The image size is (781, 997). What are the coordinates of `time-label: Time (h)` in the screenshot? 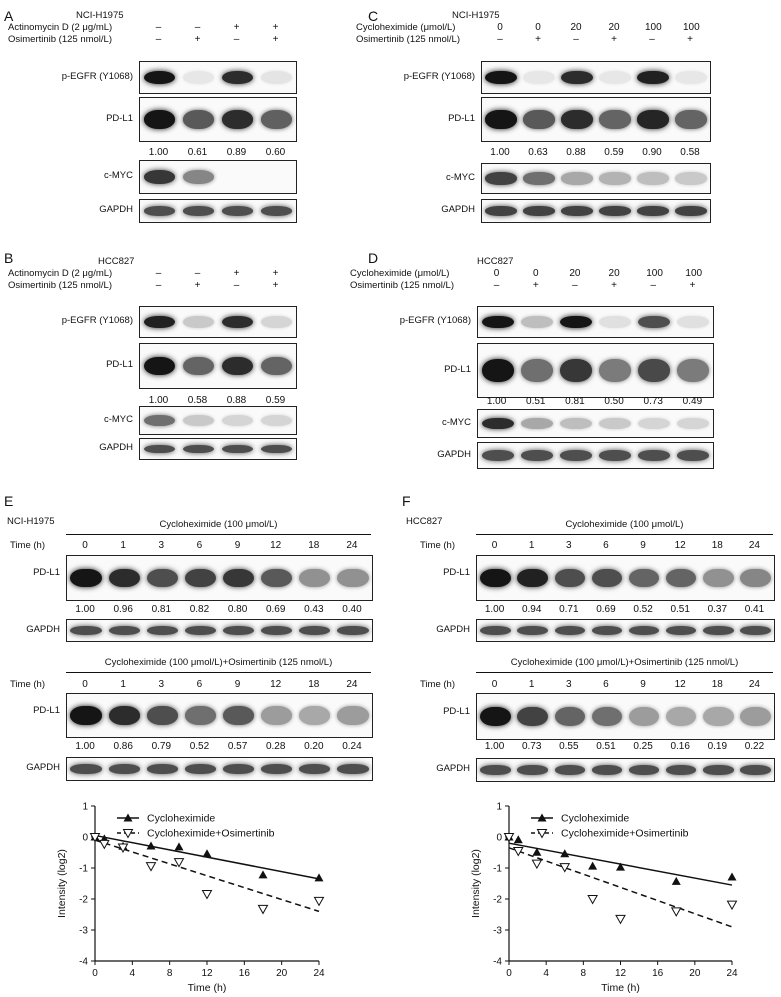 It's located at (28, 684).